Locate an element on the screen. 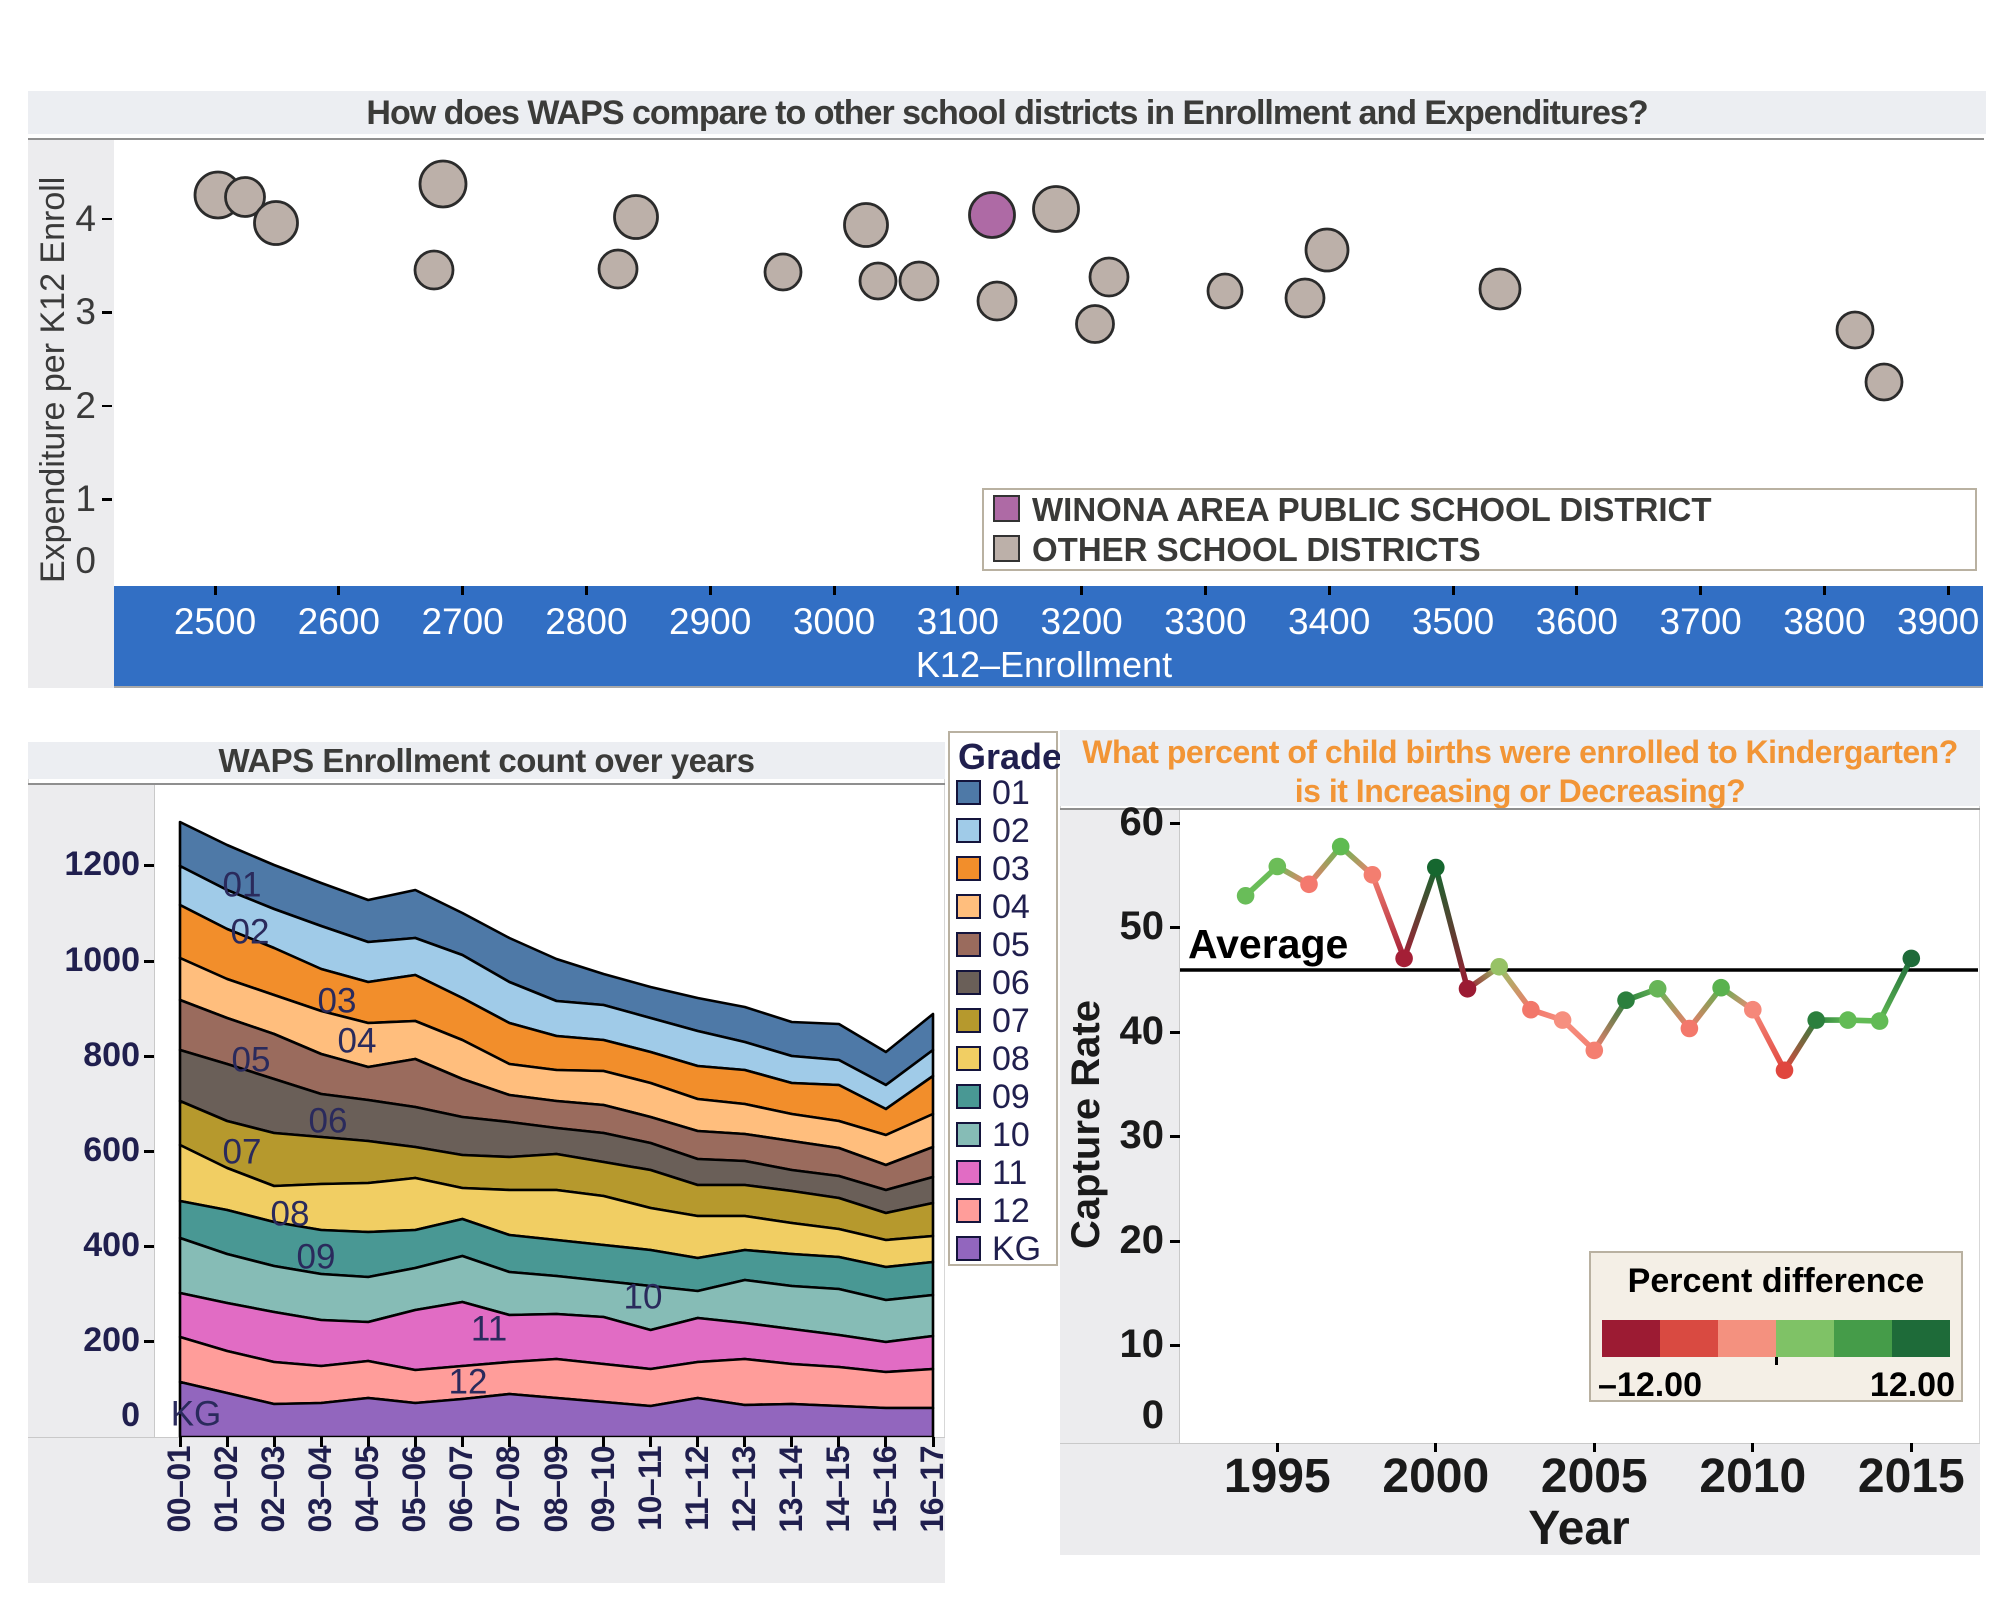 Image resolution: width=2000 pixels, height=1600 pixels. svg-text: 02 is located at coordinates (250, 932).